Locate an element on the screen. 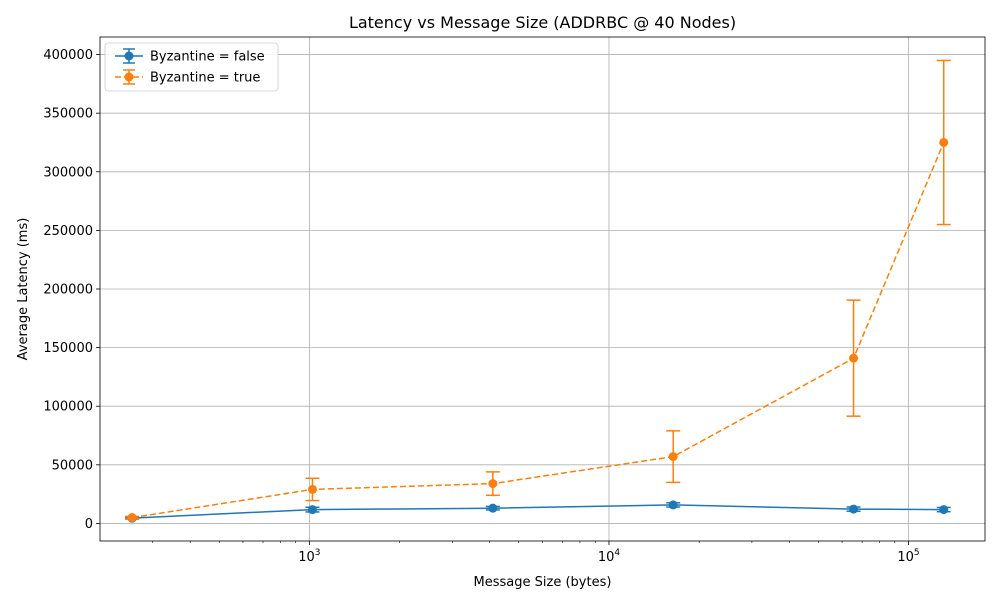  legend-item: Byzantine = false is located at coordinates (190, 56).